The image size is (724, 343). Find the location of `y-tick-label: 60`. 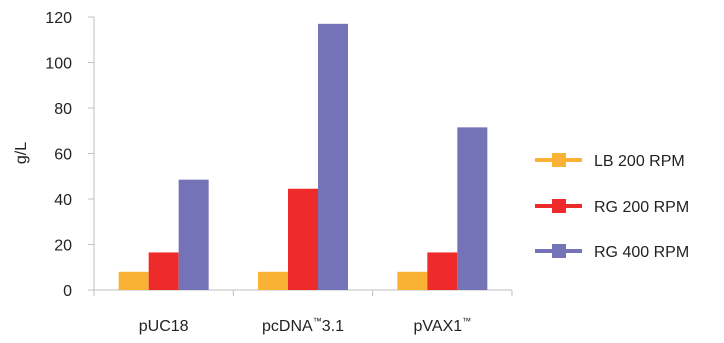

y-tick-label: 60 is located at coordinates (63, 155).